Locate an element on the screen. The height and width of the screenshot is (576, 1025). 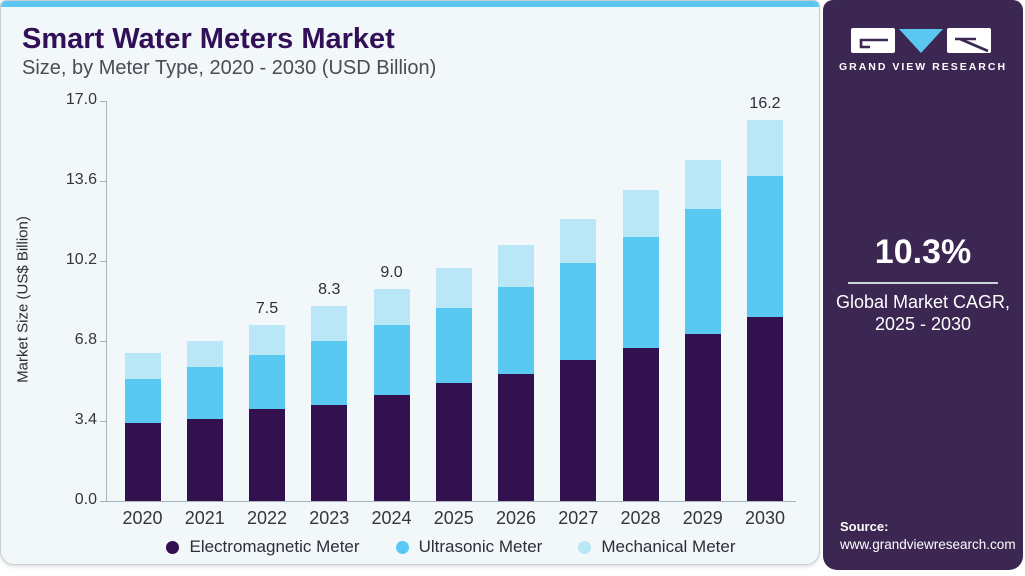
legend-label: Electromagnetic Meter is located at coordinates (274, 546).